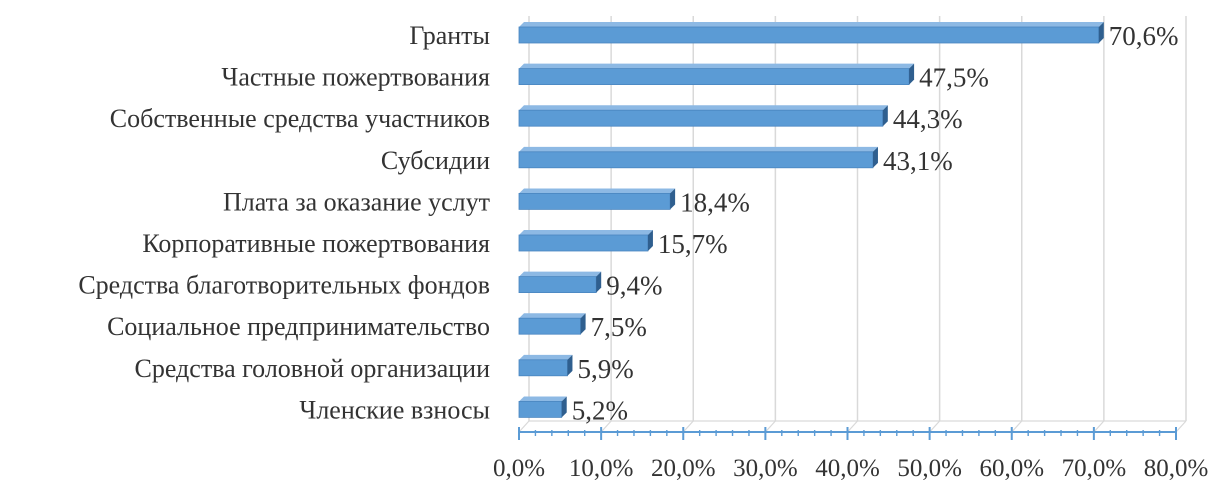 The height and width of the screenshot is (488, 1226). I want to click on x-tick-label: 10,0%, so click(601, 468).